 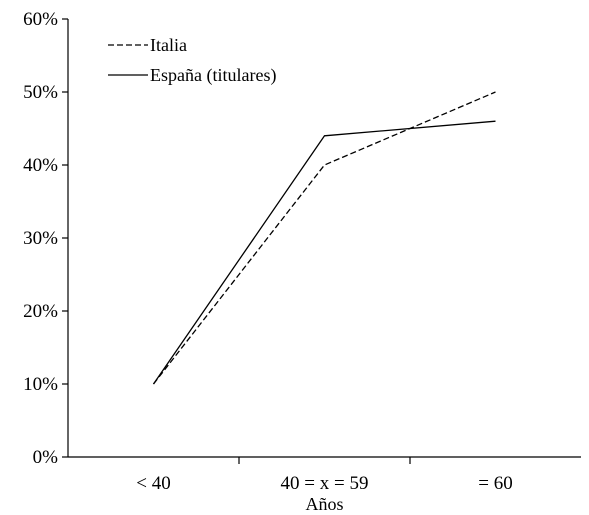 I want to click on x-ticks: < 40 40 = x = 59 = 60, so click(x=324, y=475).